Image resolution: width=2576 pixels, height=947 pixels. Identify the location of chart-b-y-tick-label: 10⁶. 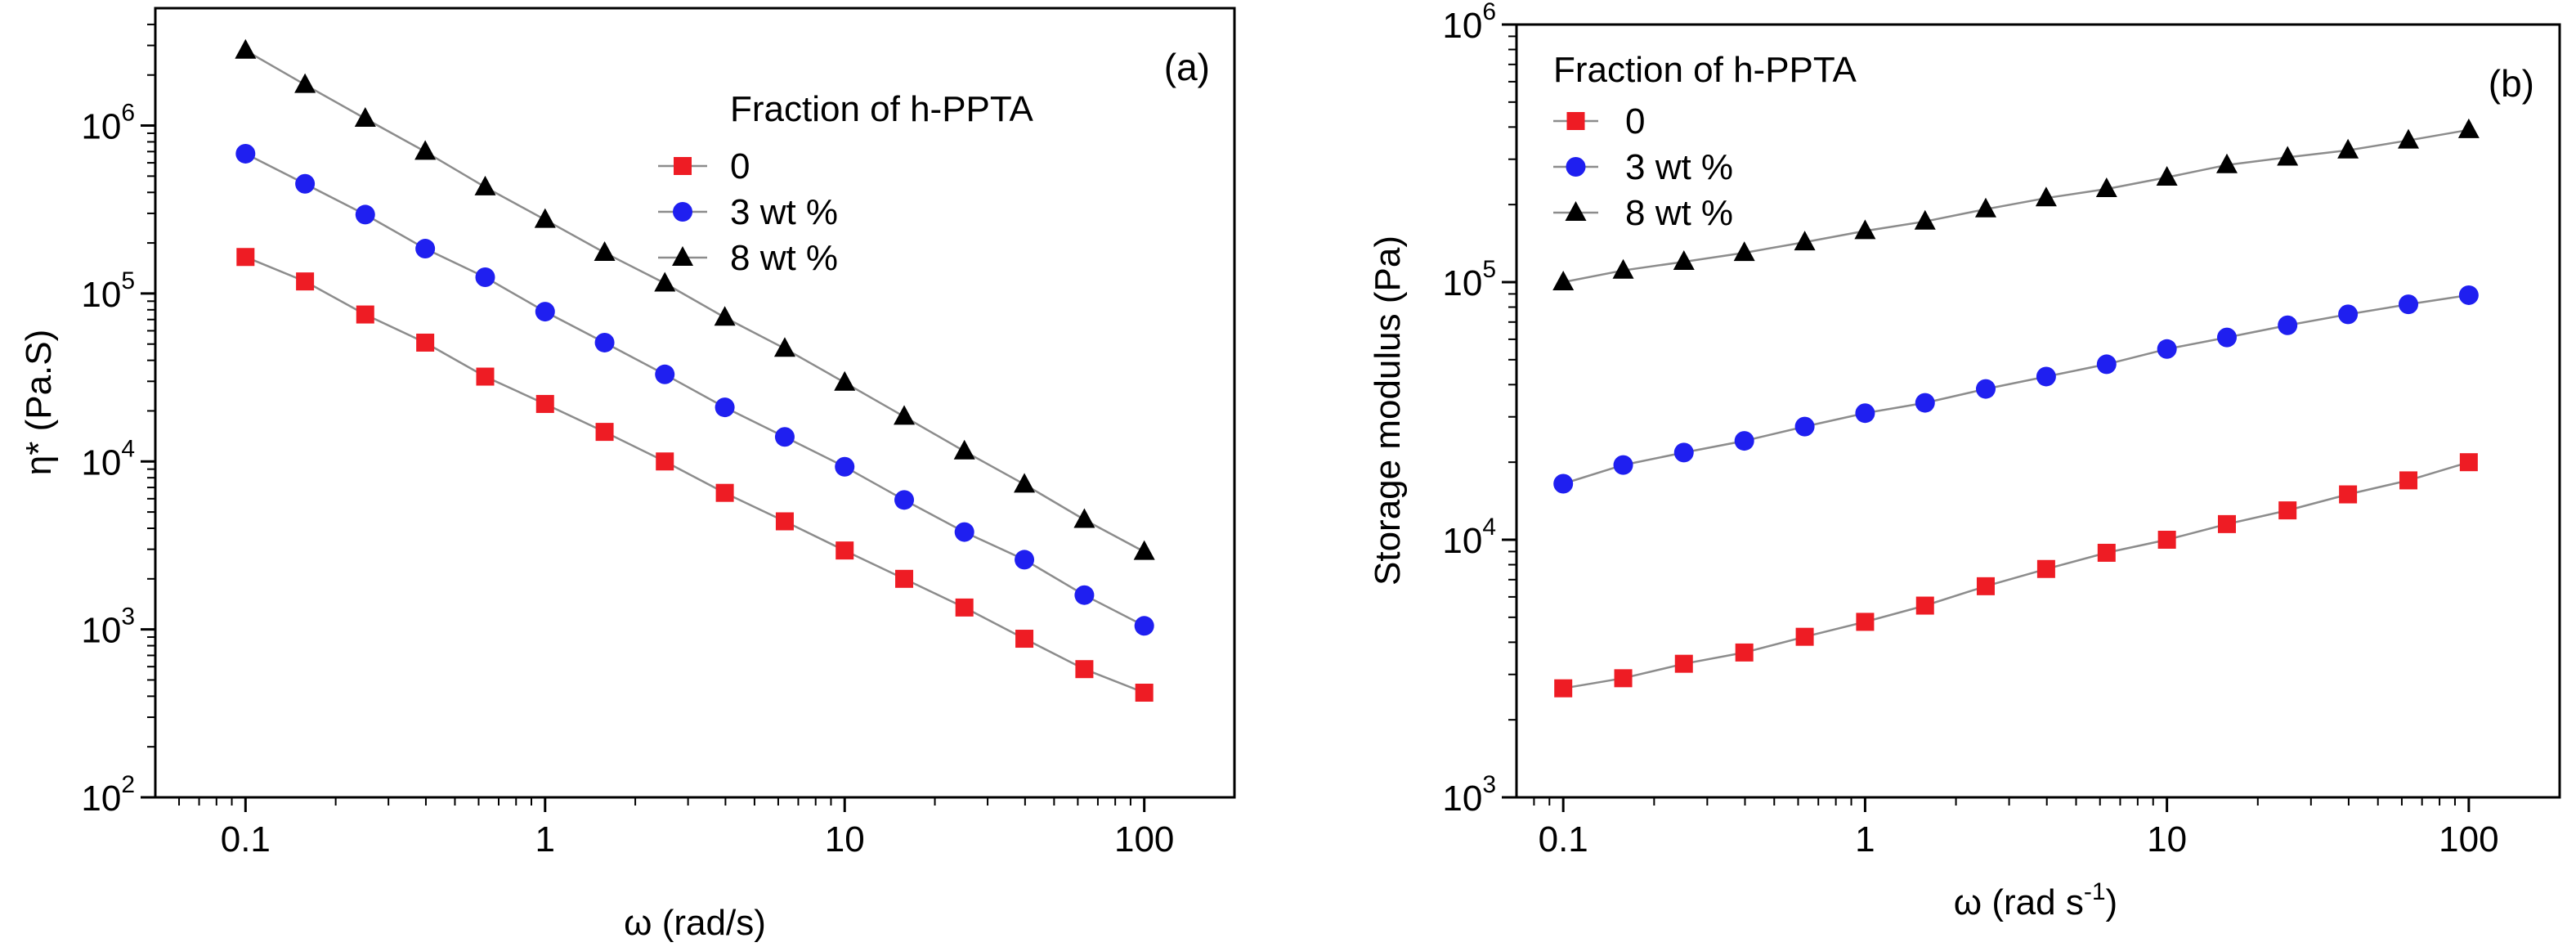
(1469, 23).